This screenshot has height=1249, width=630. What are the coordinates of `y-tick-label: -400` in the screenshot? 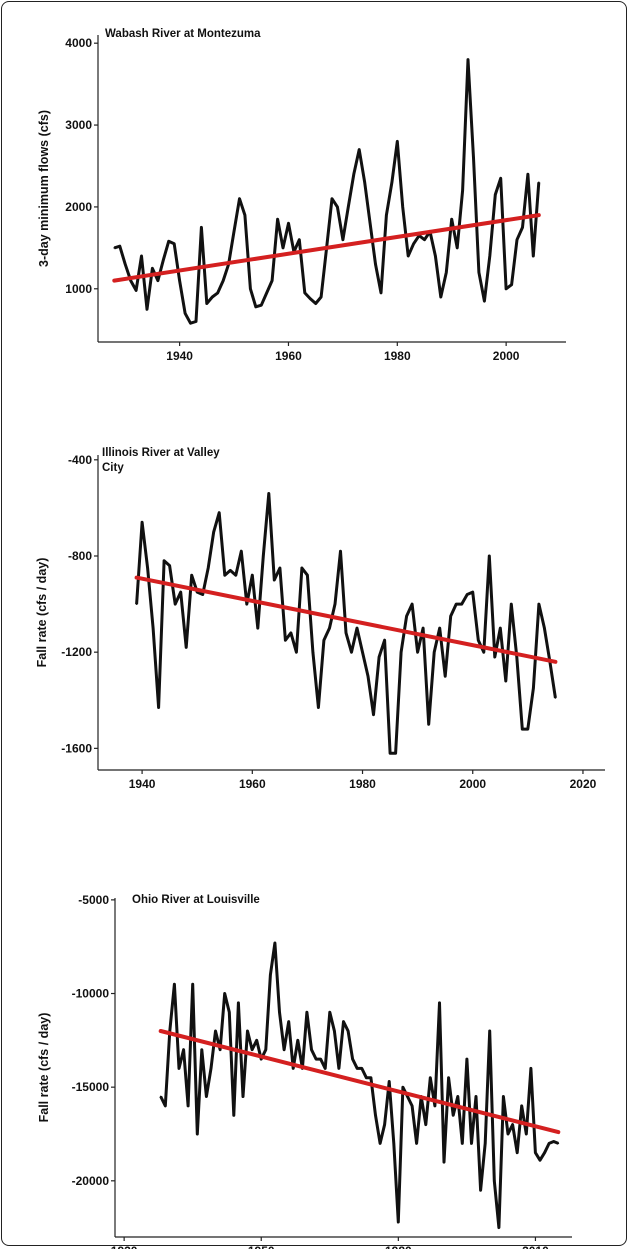 It's located at (80, 460).